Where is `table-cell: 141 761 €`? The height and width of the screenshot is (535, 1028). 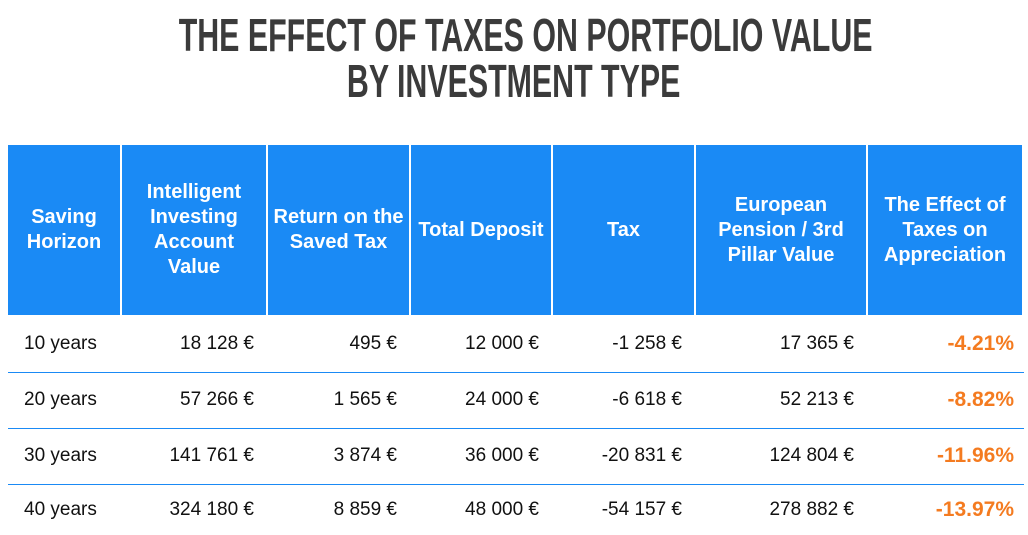 table-cell: 141 761 € is located at coordinates (211, 455).